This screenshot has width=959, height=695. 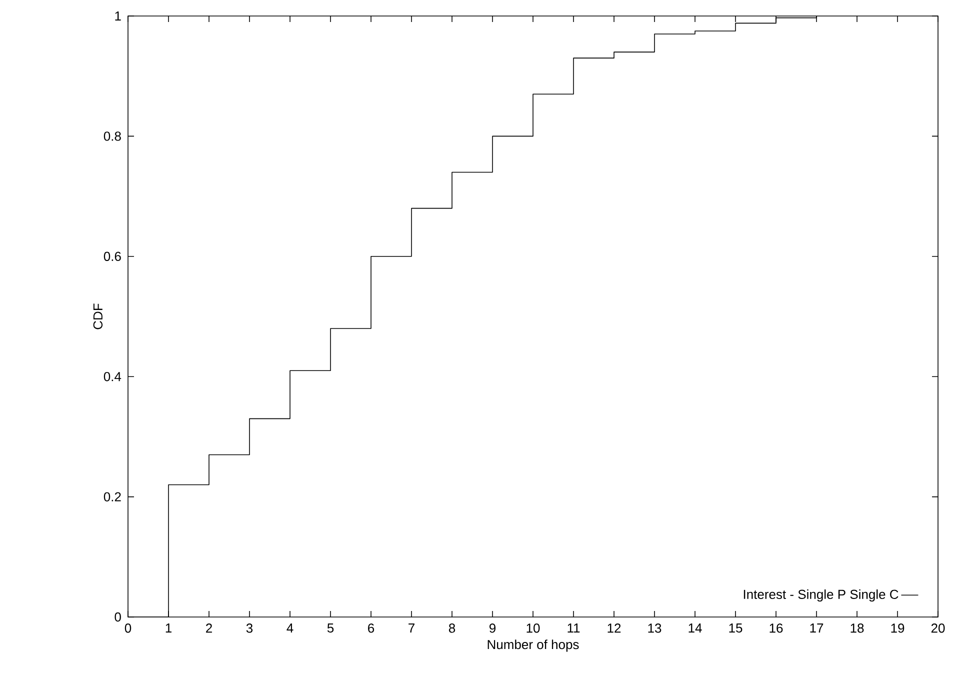 What do you see at coordinates (776, 628) in the screenshot?
I see `x-tick-label: 16` at bounding box center [776, 628].